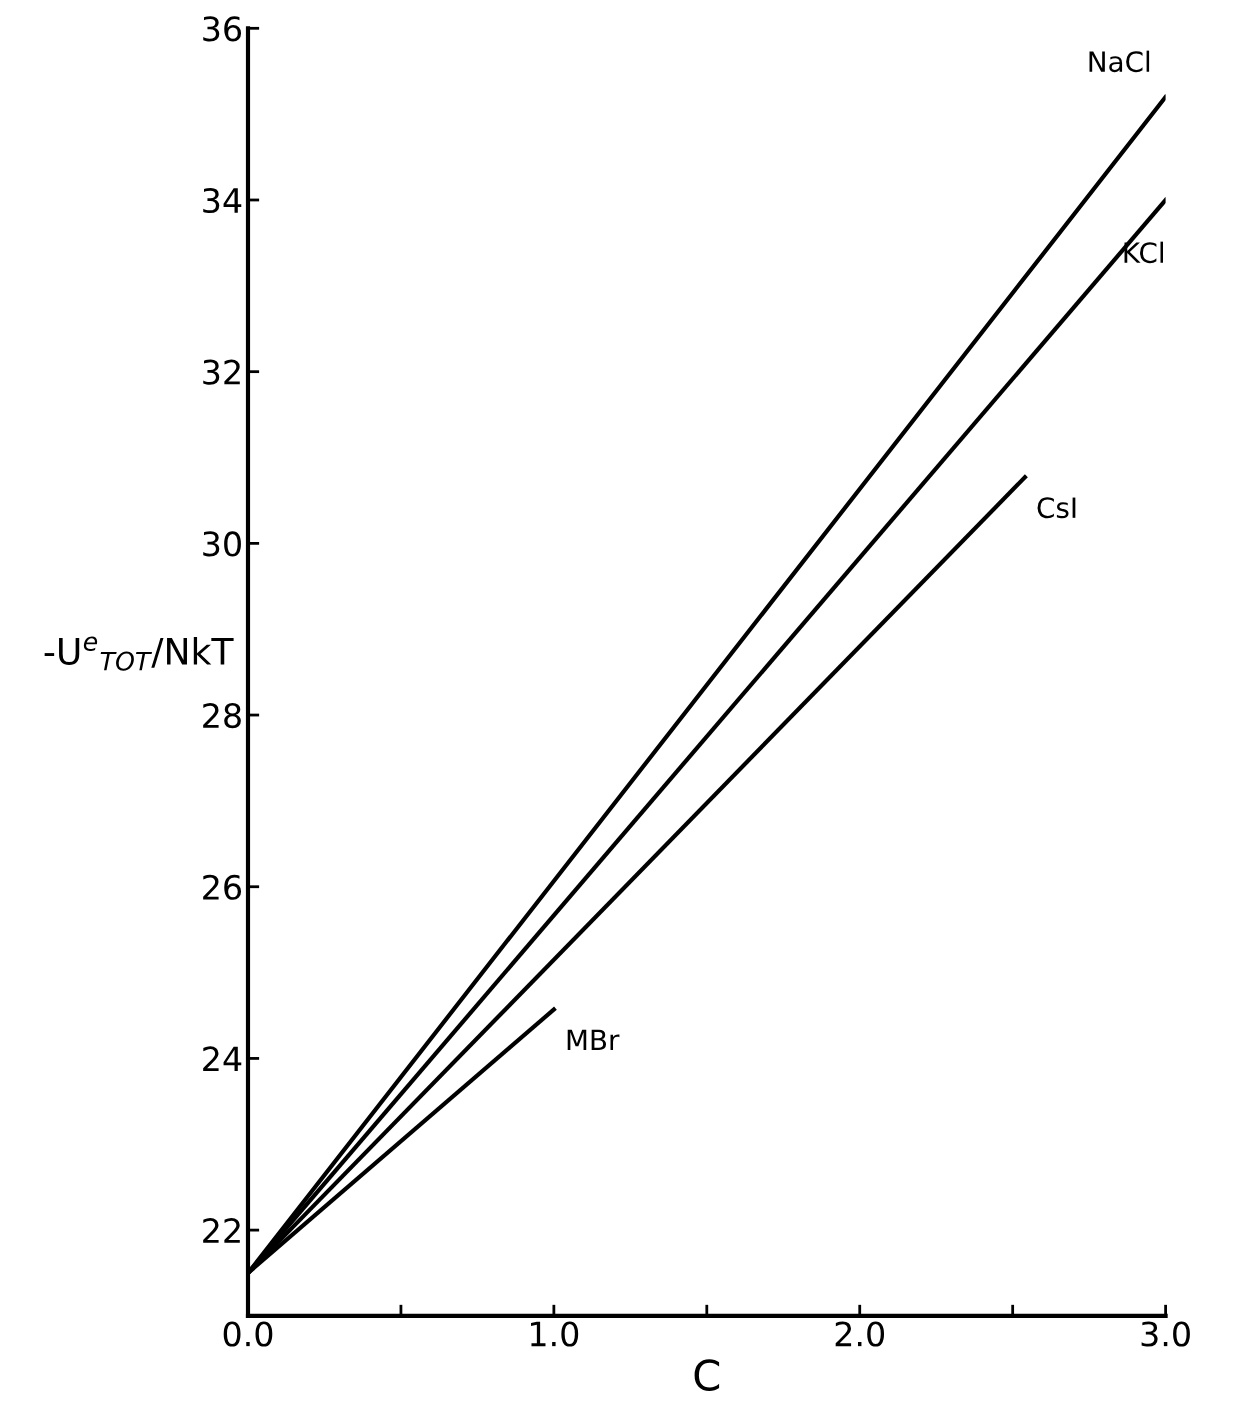 The image size is (1240, 1415). Describe the element at coordinates (221, 1230) in the screenshot. I see `y-tick-label: 22` at that location.